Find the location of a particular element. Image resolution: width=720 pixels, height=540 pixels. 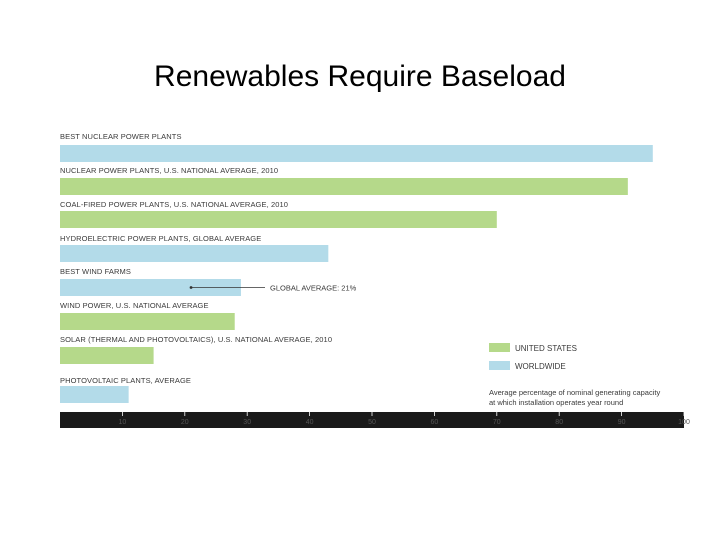

axis-band is located at coordinates (372, 420).